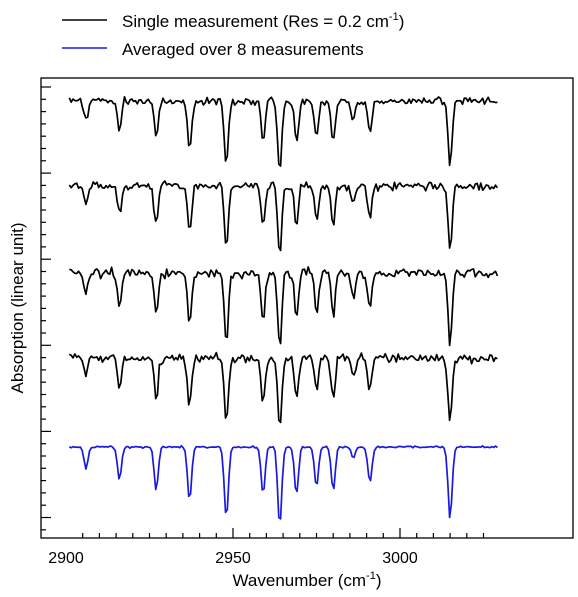  What do you see at coordinates (283, 482) in the screenshot?
I see `trace-averaged` at bounding box center [283, 482].